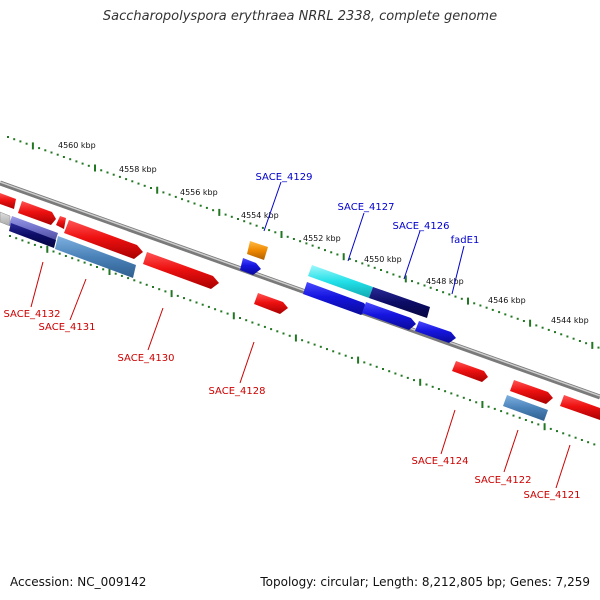 Image resolution: width=600 pixels, height=600 pixels. I want to click on gene-label-SACE_4131: SACE_4131, so click(67, 327).